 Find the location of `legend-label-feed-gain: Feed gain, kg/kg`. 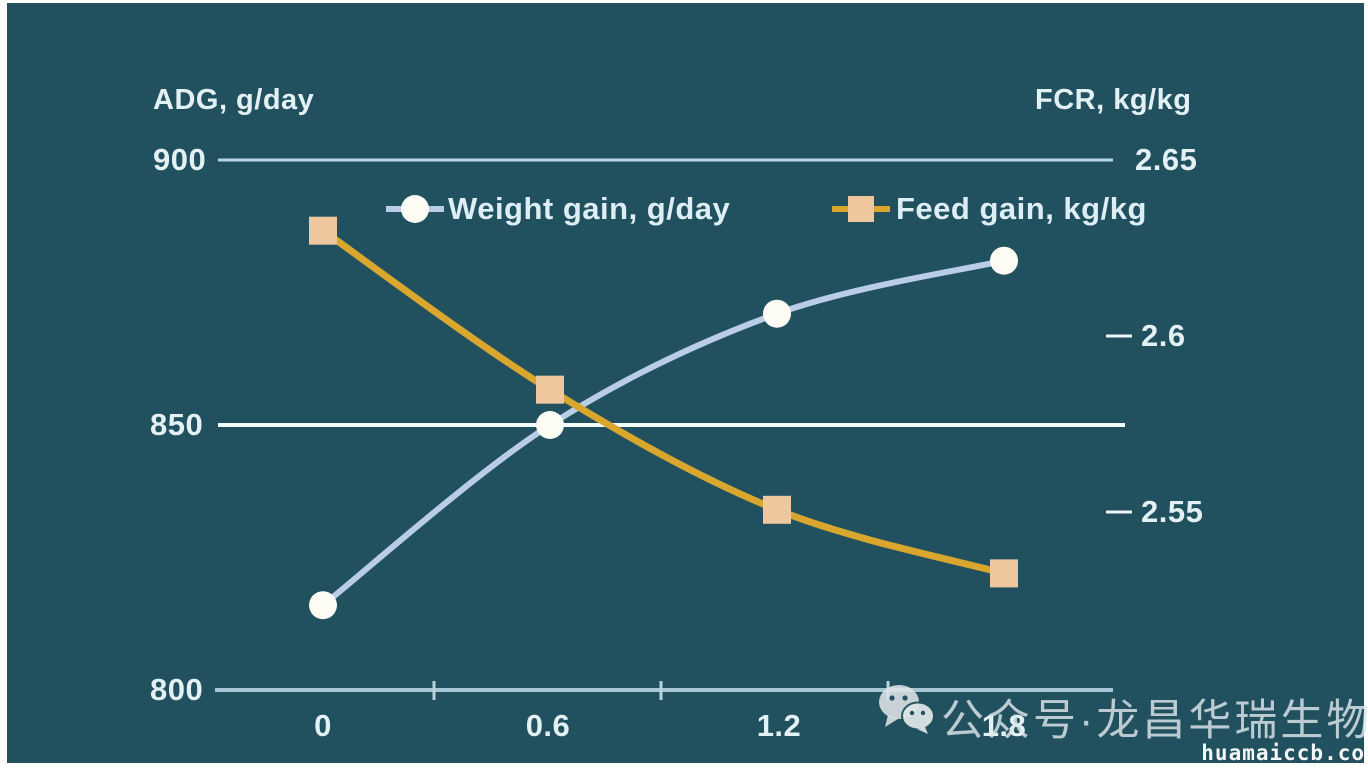

legend-label-feed-gain: Feed gain, kg/kg is located at coordinates (1021, 208).